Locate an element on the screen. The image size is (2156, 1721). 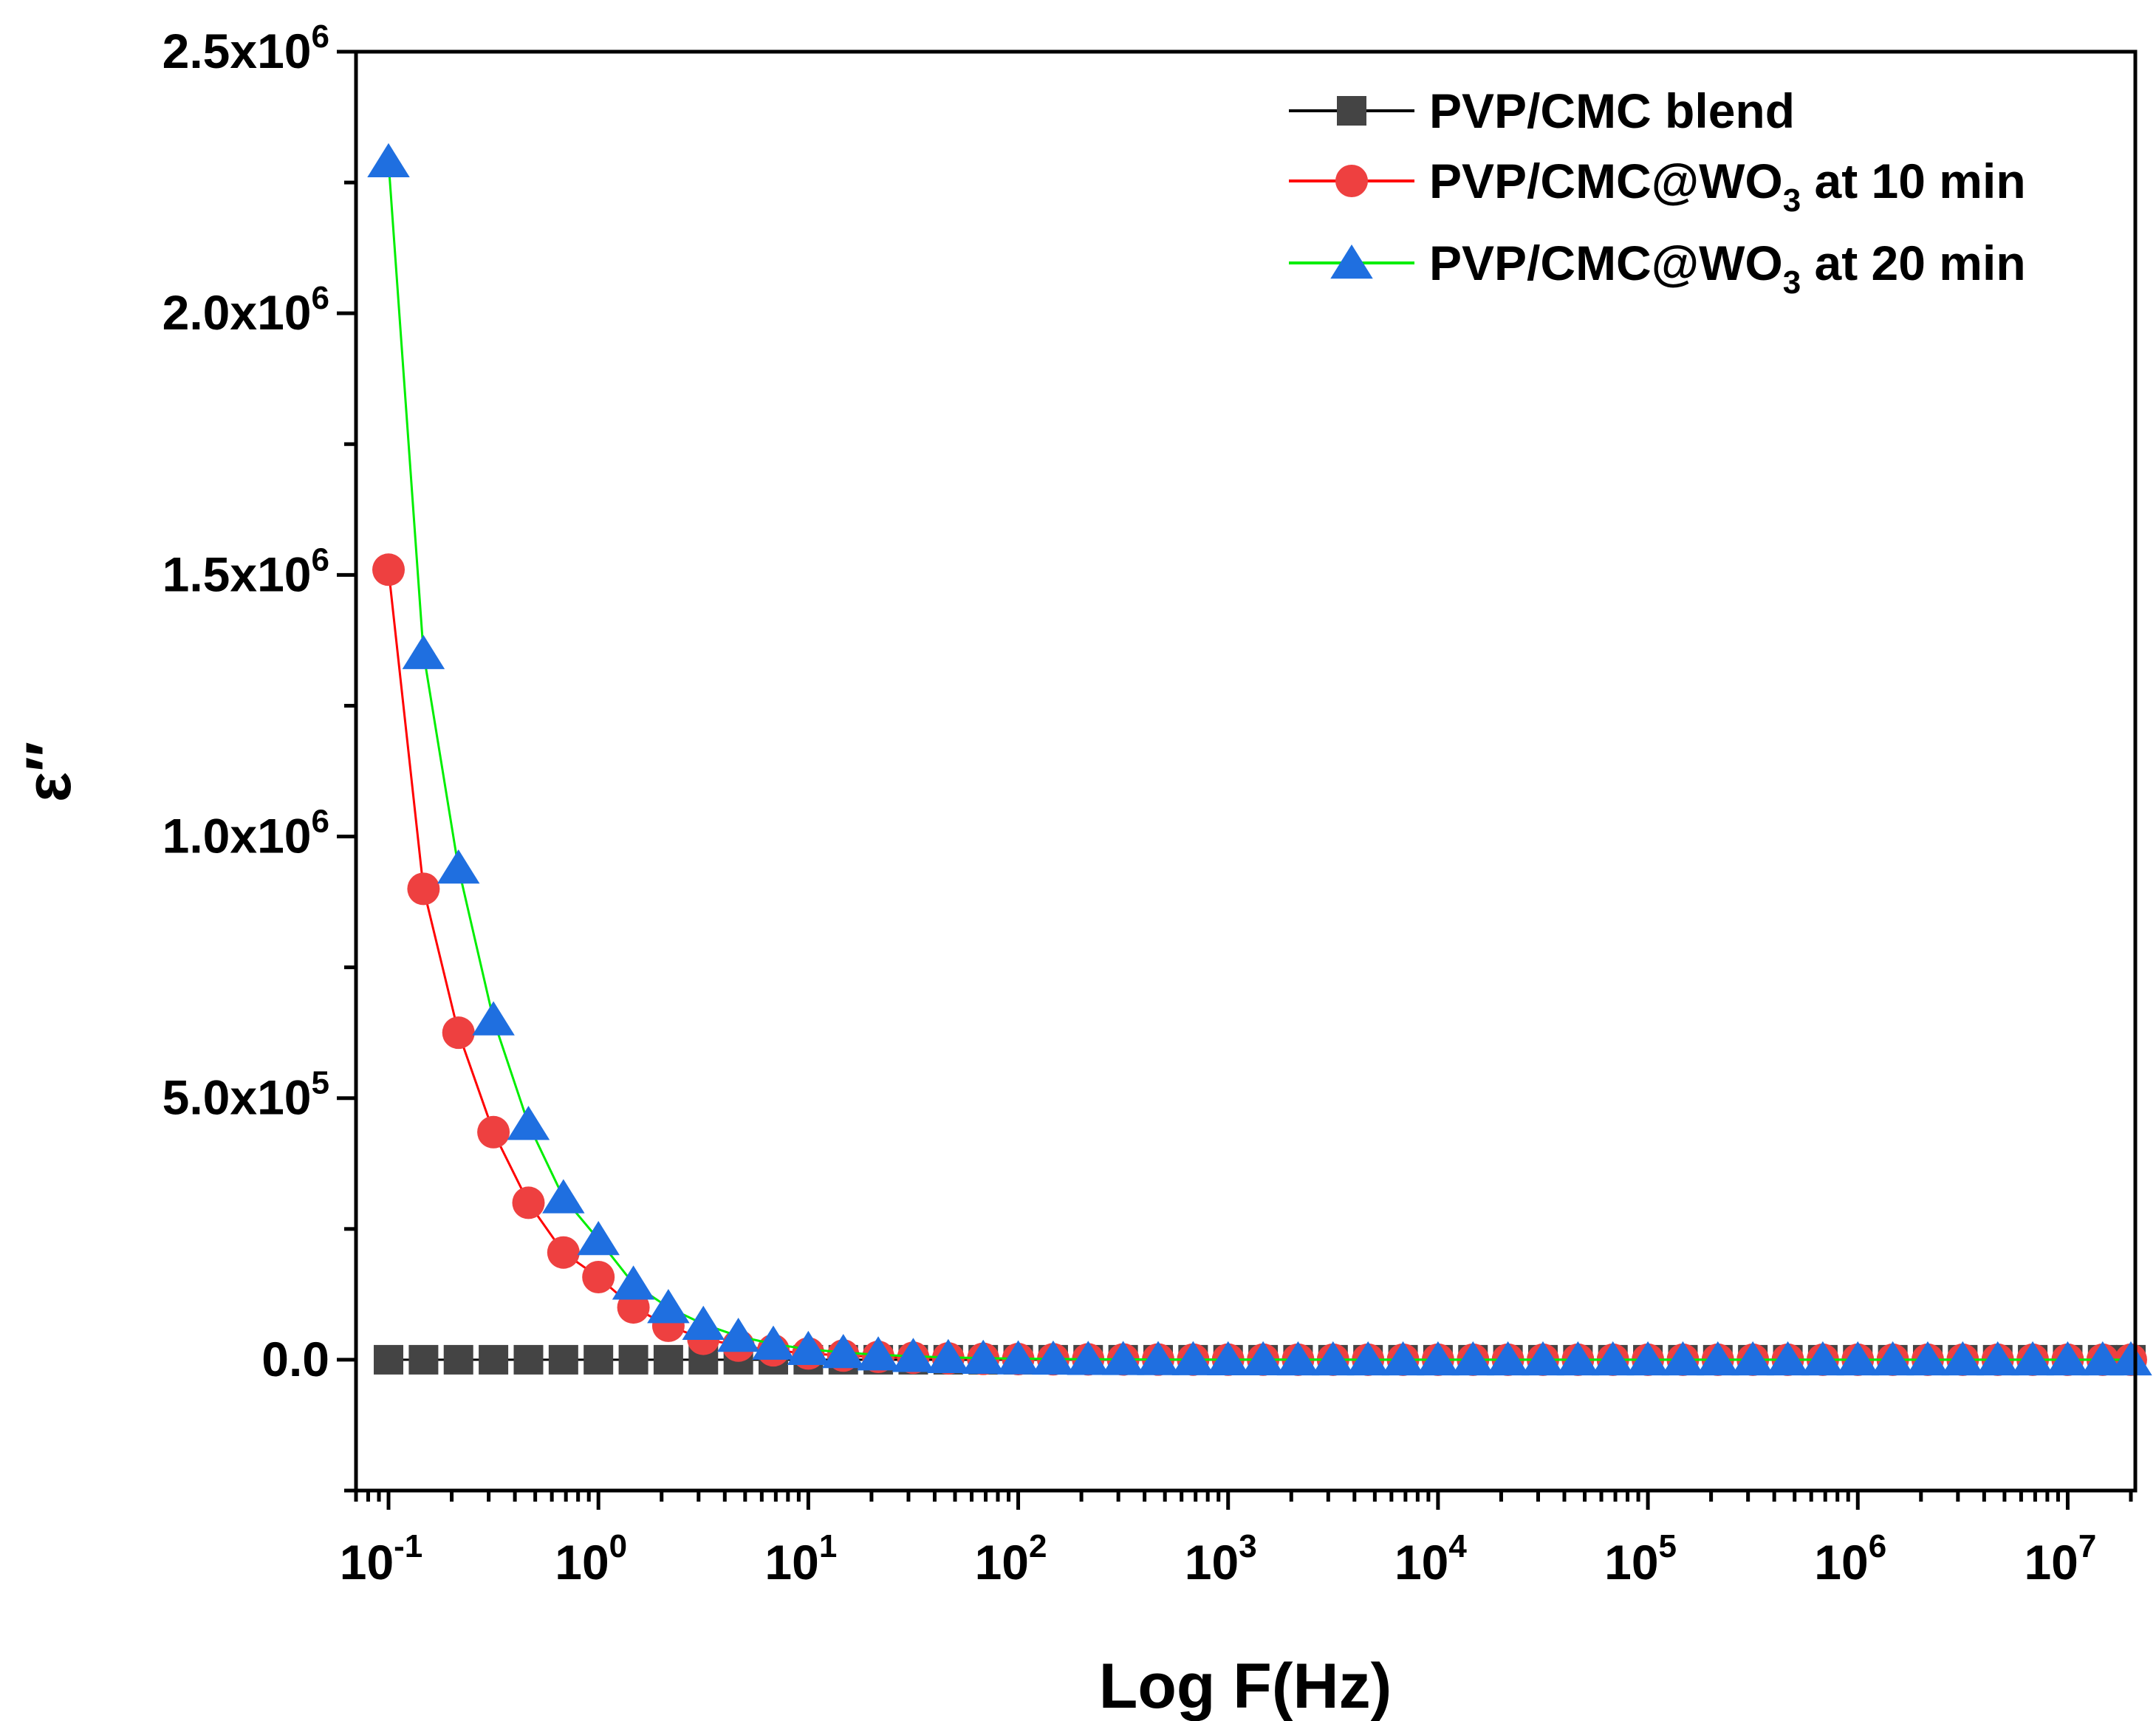
x-tick-label: 10¹ is located at coordinates (800, 1559).